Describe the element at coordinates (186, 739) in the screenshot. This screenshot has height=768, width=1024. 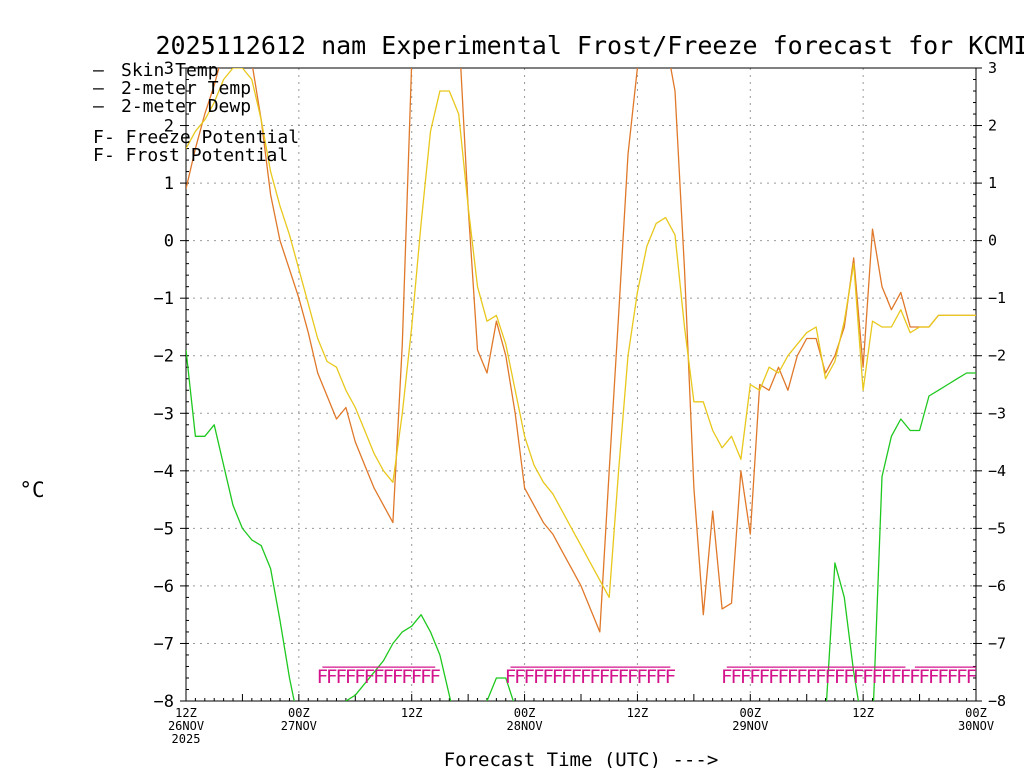
I see `x-tick-label: 2025` at that location.